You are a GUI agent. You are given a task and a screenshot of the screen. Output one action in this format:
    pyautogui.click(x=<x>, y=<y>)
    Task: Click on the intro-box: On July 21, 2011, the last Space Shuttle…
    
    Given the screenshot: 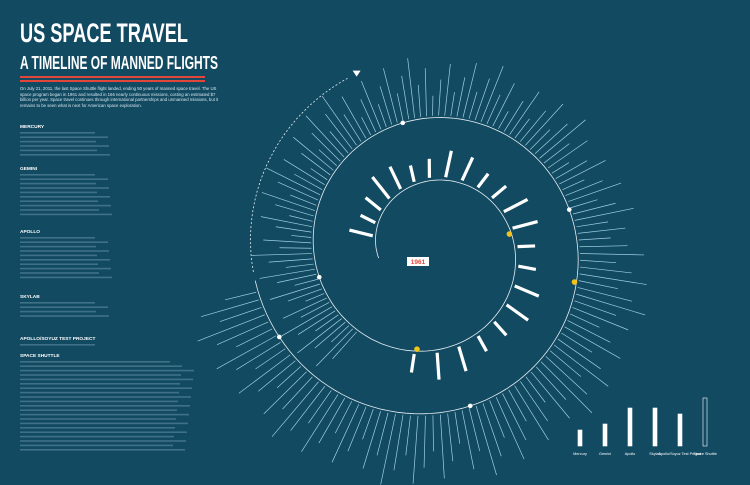 What is the action you would take?
    pyautogui.click(x=119, y=97)
    